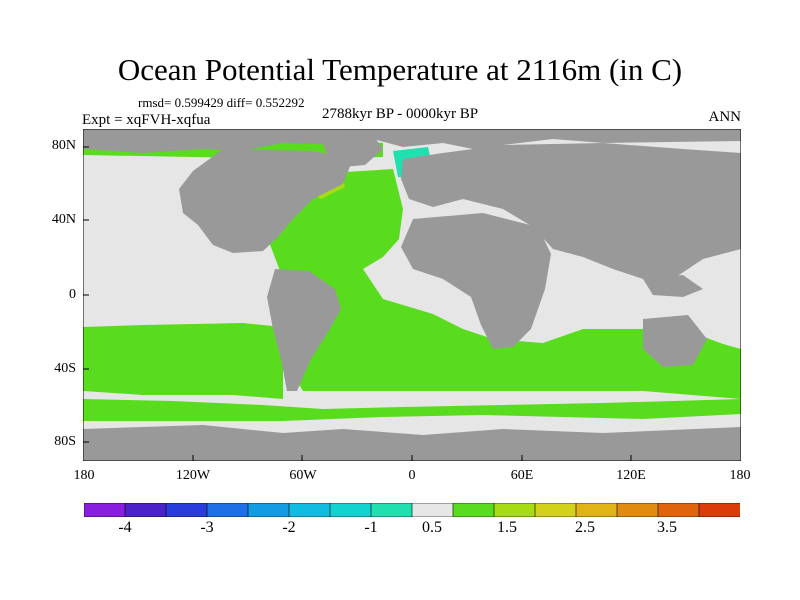  What do you see at coordinates (476, 281) in the screenshot?
I see `africa` at bounding box center [476, 281].